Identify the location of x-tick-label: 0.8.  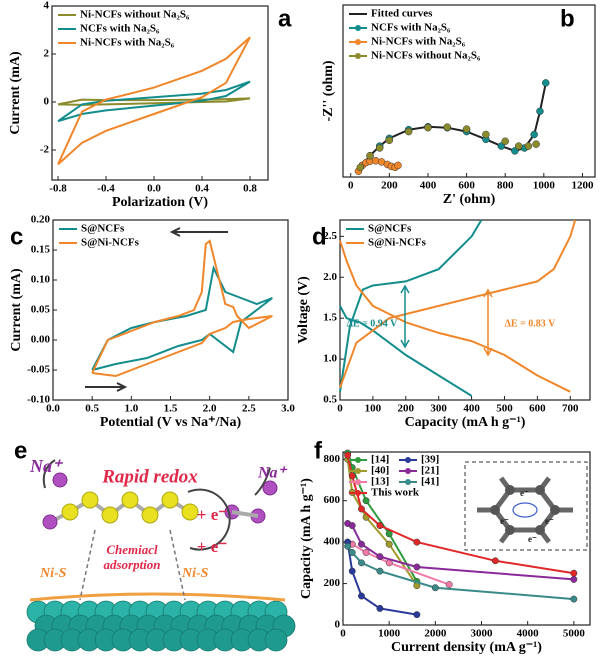
(250, 189).